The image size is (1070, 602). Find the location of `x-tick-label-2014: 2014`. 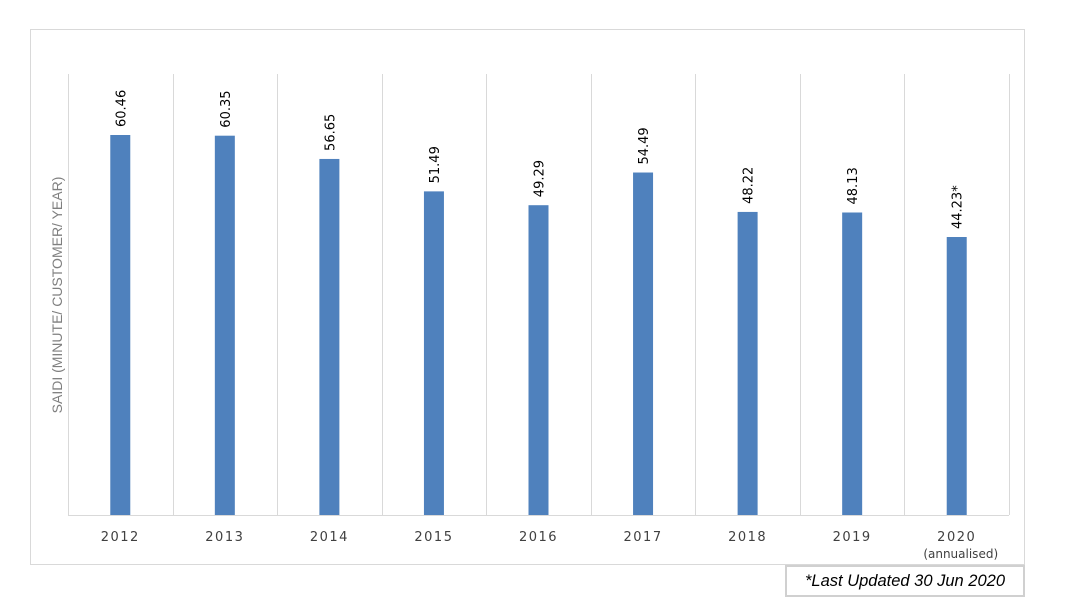

x-tick-label-2014: 2014 is located at coordinates (329, 537).